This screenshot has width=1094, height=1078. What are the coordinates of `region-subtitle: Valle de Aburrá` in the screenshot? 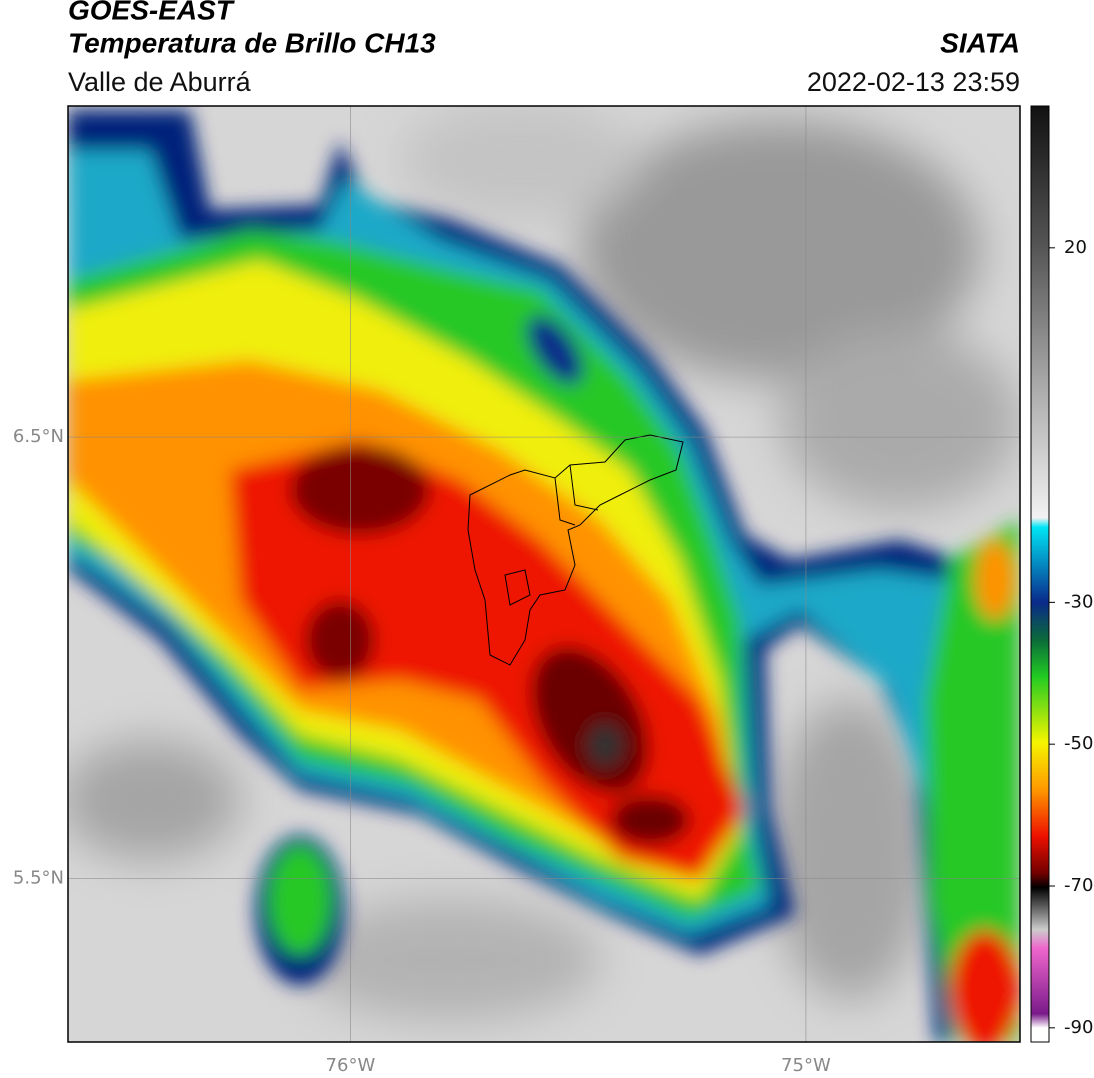 It's located at (160, 82).